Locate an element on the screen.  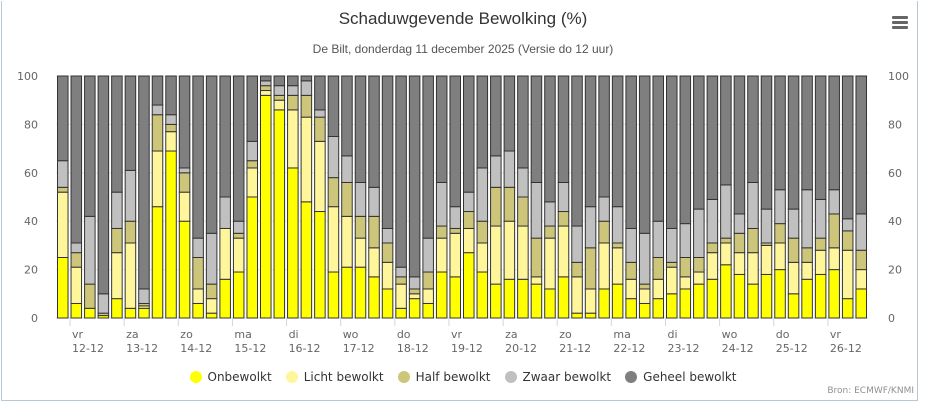
x-tick-date: 26-12 is located at coordinates (846, 348).